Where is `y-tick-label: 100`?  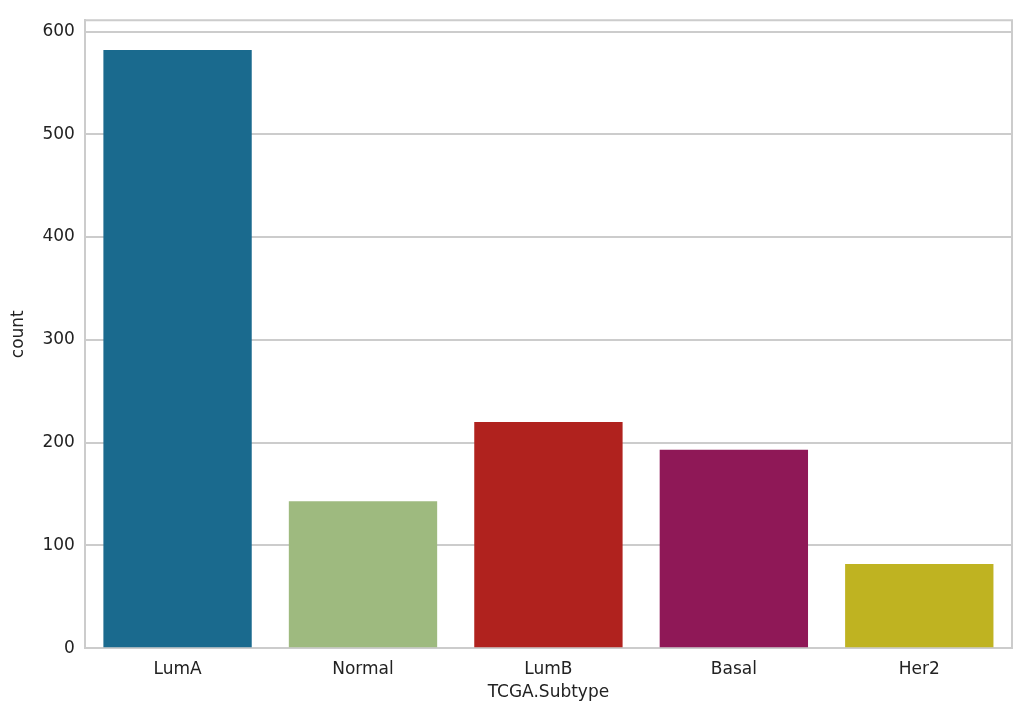
y-tick-label: 100 is located at coordinates (58, 543).